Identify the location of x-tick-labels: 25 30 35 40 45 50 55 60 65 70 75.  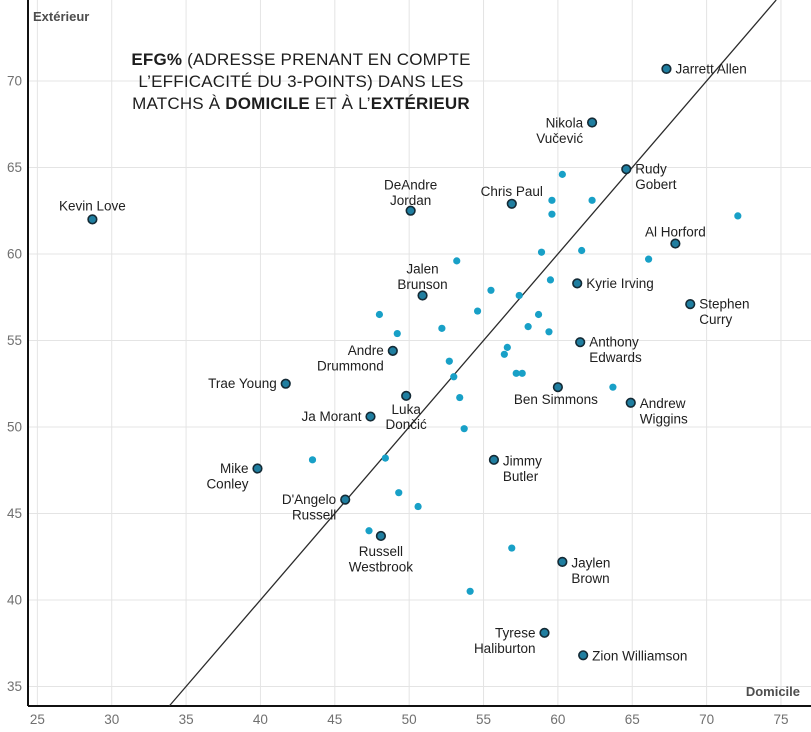
(409, 719).